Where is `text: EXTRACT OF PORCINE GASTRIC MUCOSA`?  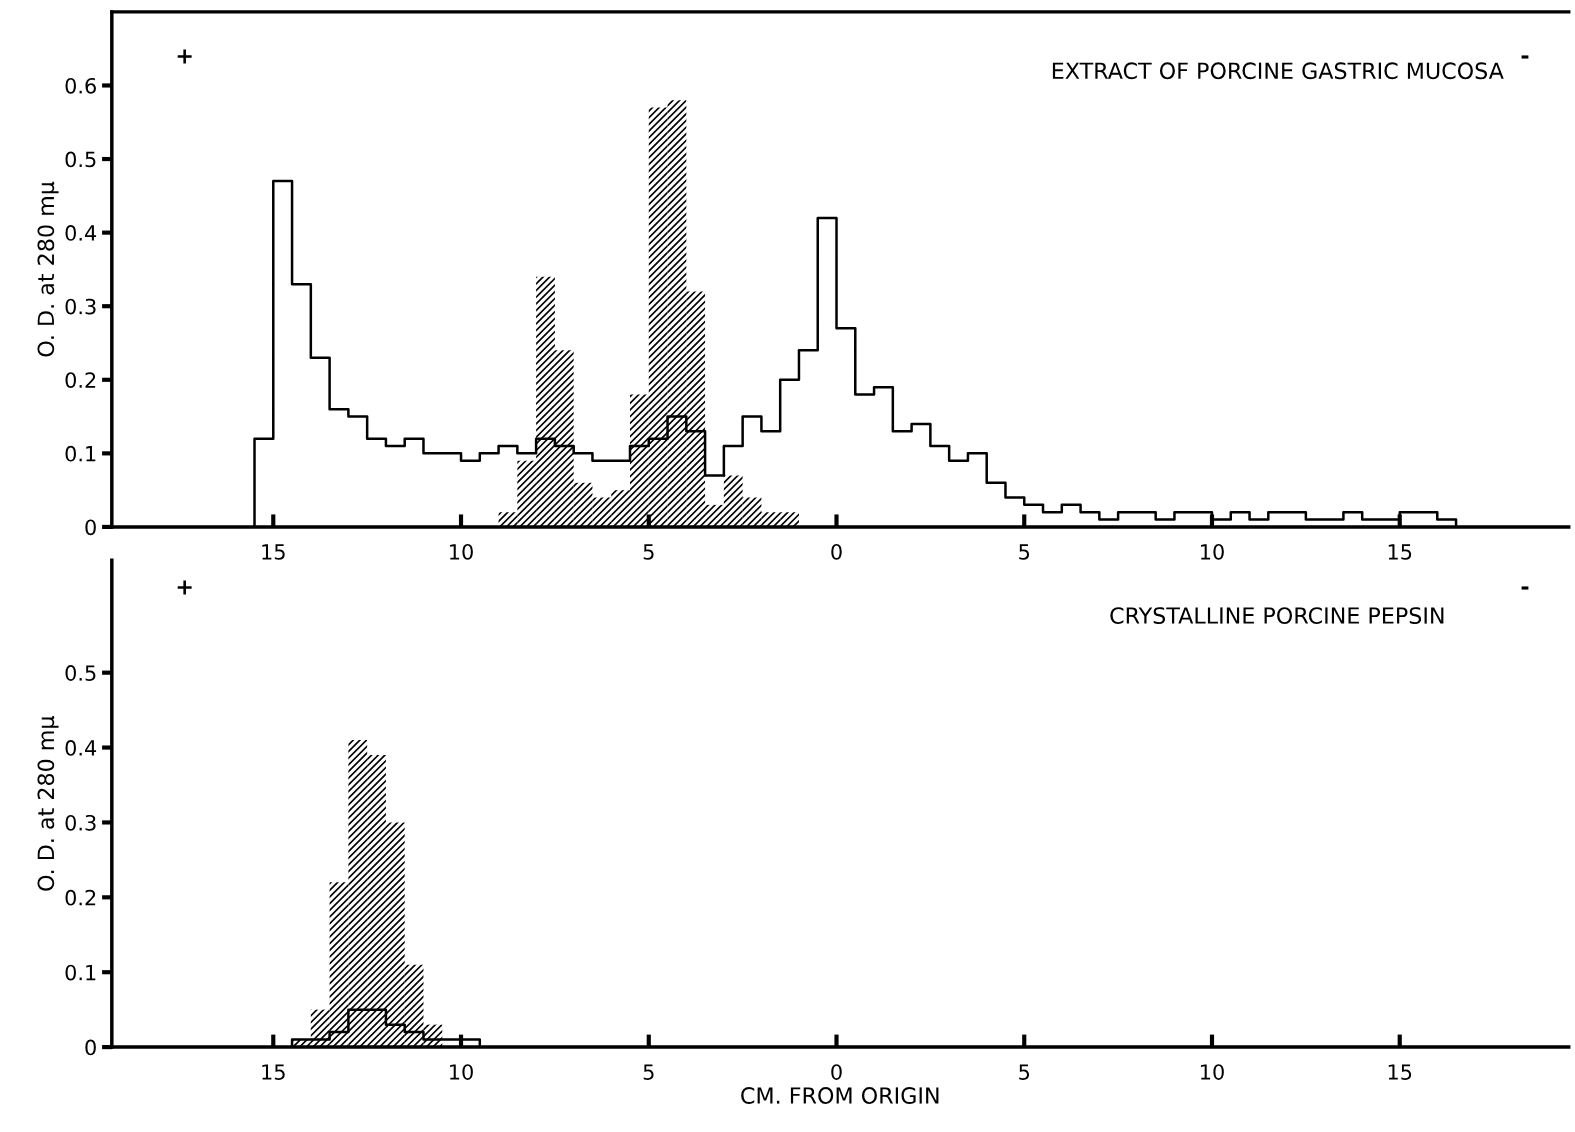 text: EXTRACT OF PORCINE GASTRIC MUCOSA is located at coordinates (1278, 71).